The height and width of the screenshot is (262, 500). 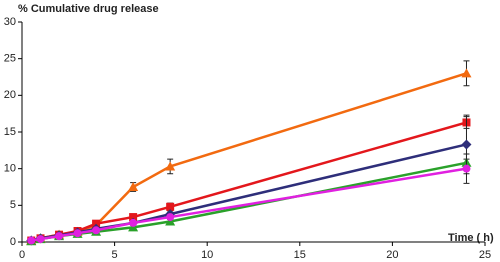 I want to click on y-tick-label: 10, so click(x=10, y=169).